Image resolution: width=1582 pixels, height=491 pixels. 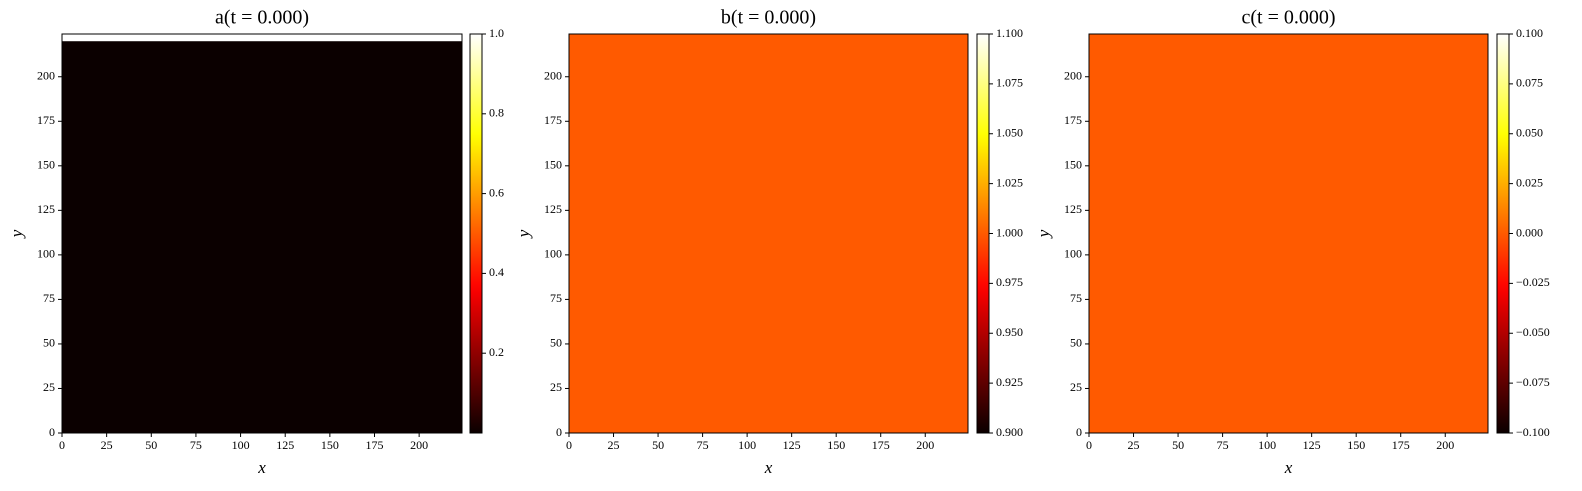 What do you see at coordinates (1529, 182) in the screenshot?
I see `colorbar-tick-label: 0.025` at bounding box center [1529, 182].